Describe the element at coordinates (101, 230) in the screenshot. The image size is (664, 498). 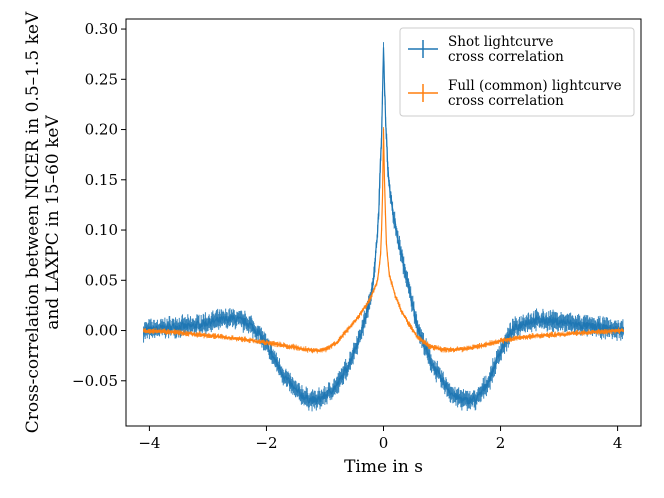
I see `y-tick-label: 0.10` at that location.